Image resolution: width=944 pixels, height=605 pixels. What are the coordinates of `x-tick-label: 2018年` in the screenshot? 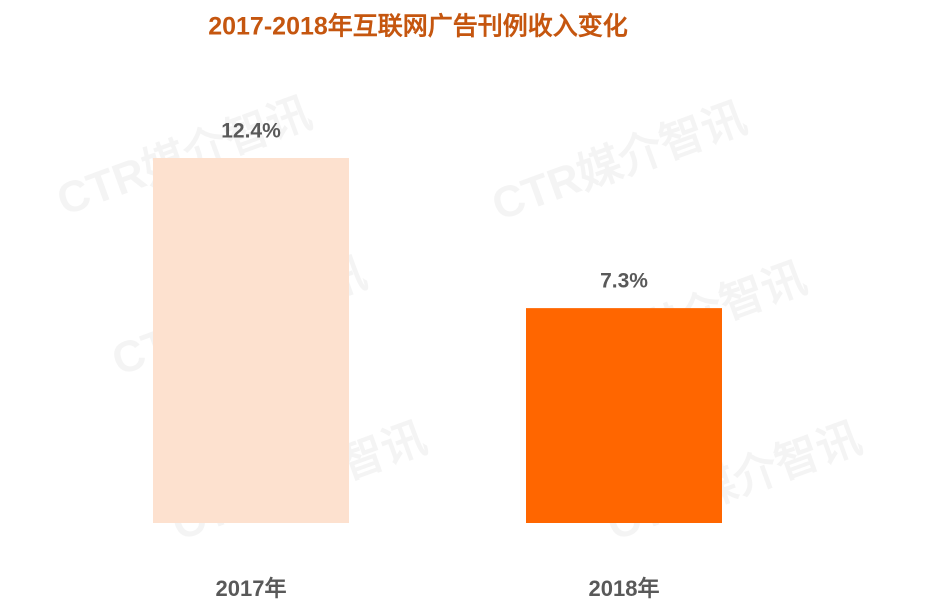 It's located at (624, 588).